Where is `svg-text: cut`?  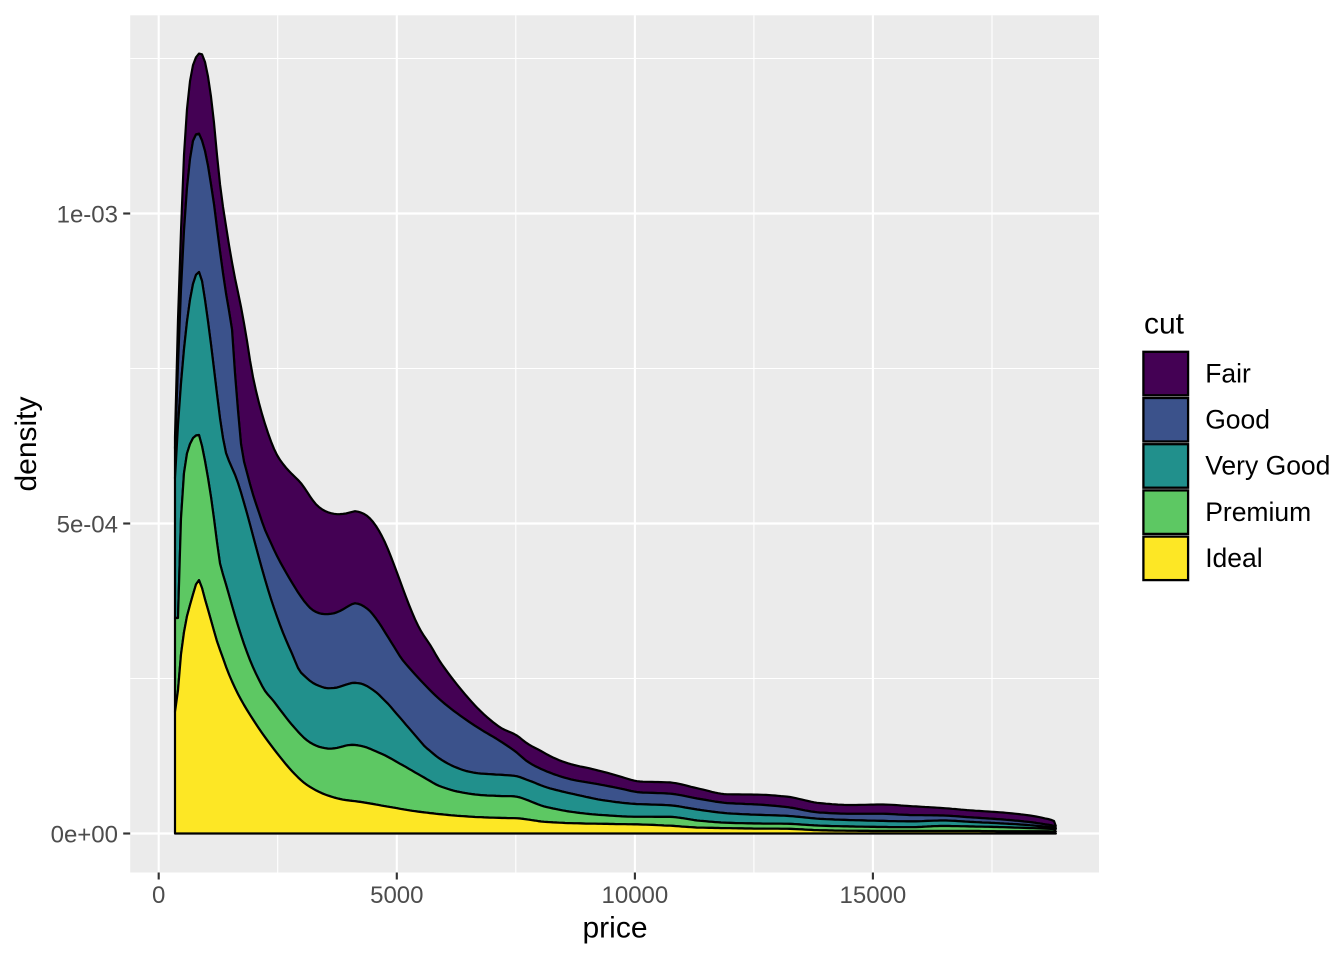 svg-text: cut is located at coordinates (1164, 324).